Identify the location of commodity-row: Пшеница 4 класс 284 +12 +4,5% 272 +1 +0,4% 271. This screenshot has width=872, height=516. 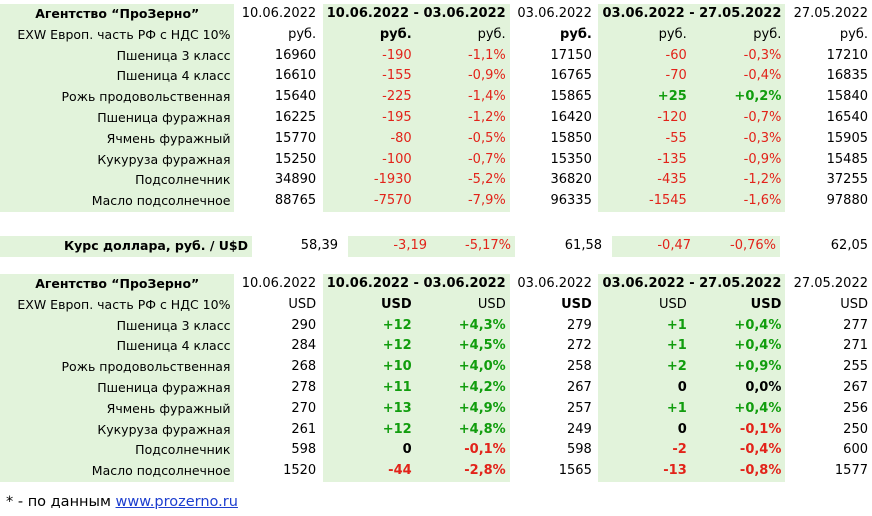
(436, 347).